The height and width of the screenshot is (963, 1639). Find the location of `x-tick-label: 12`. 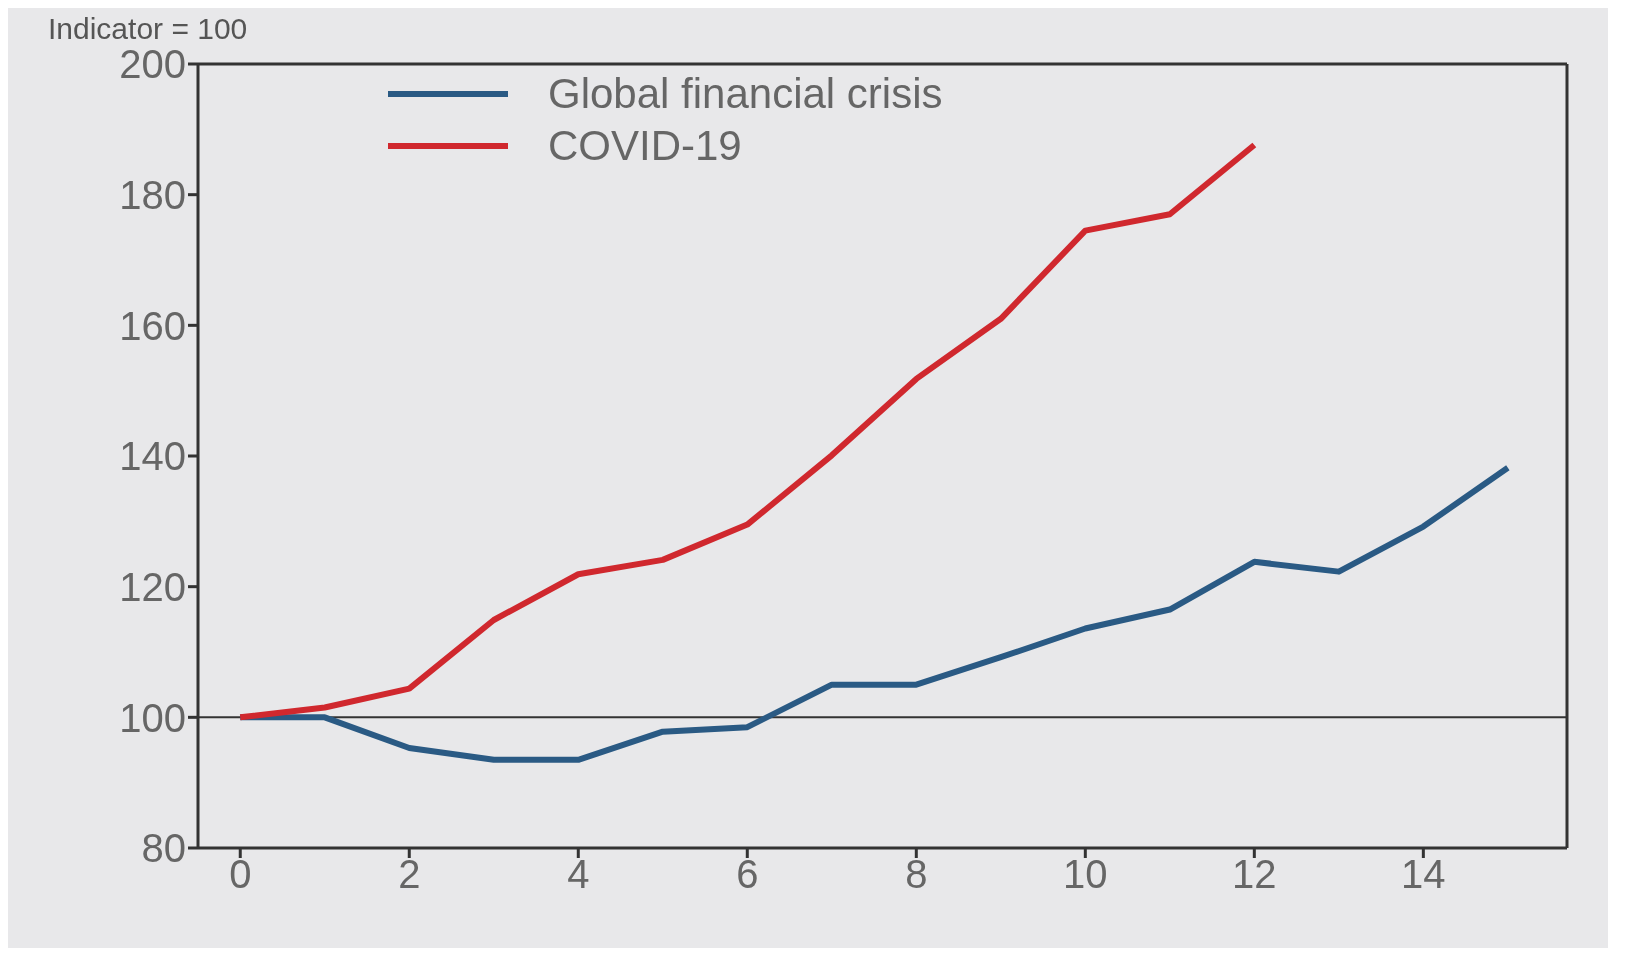

x-tick-label: 12 is located at coordinates (1254, 874).